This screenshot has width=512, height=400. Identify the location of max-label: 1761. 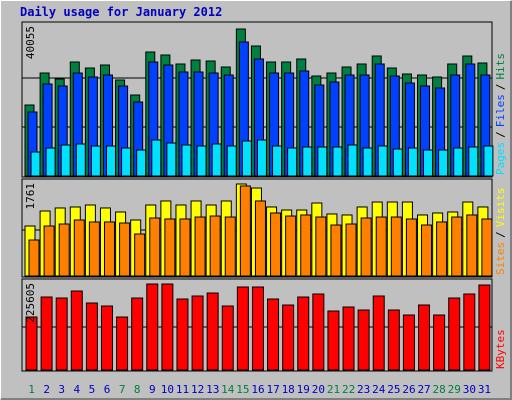
(30, 196).